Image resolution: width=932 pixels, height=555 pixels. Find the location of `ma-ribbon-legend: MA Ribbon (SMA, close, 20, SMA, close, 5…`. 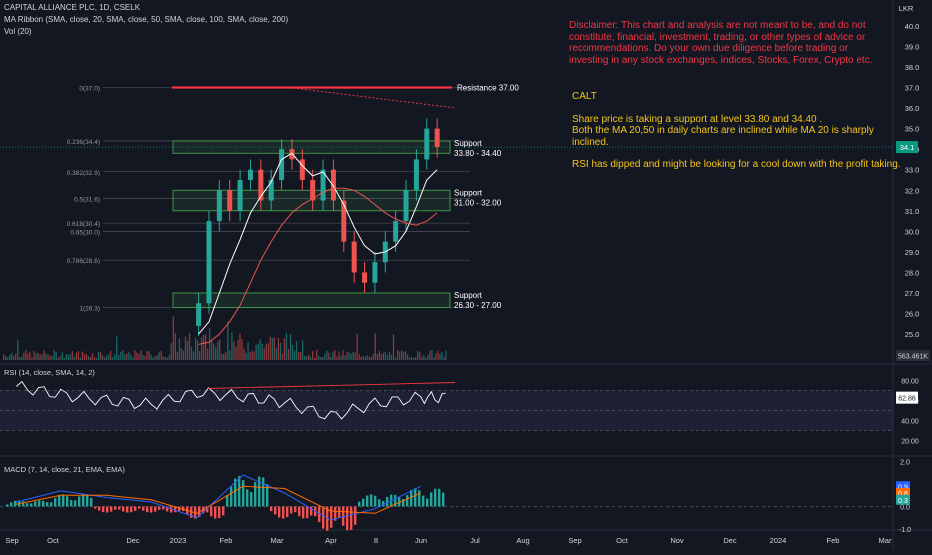

ma-ribbon-legend: MA Ribbon (SMA, close, 20, SMA, close, 5… is located at coordinates (146, 19).